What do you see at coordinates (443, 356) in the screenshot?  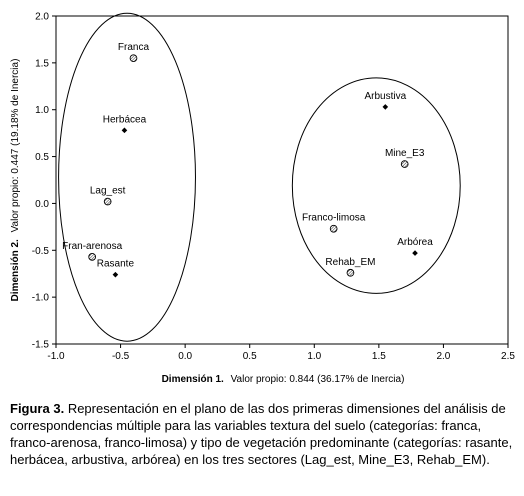 I see `x-tick-label: 2.0` at bounding box center [443, 356].